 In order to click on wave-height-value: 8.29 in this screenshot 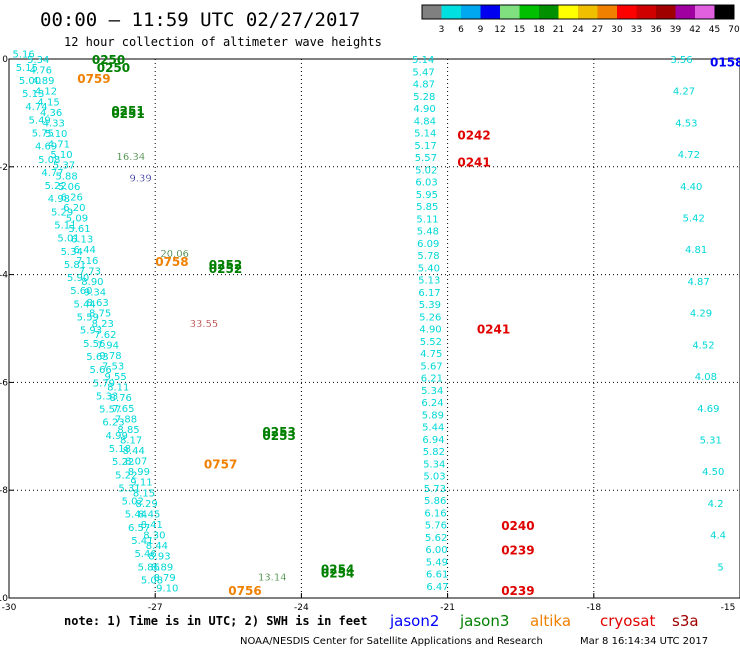, I will do `click(146, 504)`.